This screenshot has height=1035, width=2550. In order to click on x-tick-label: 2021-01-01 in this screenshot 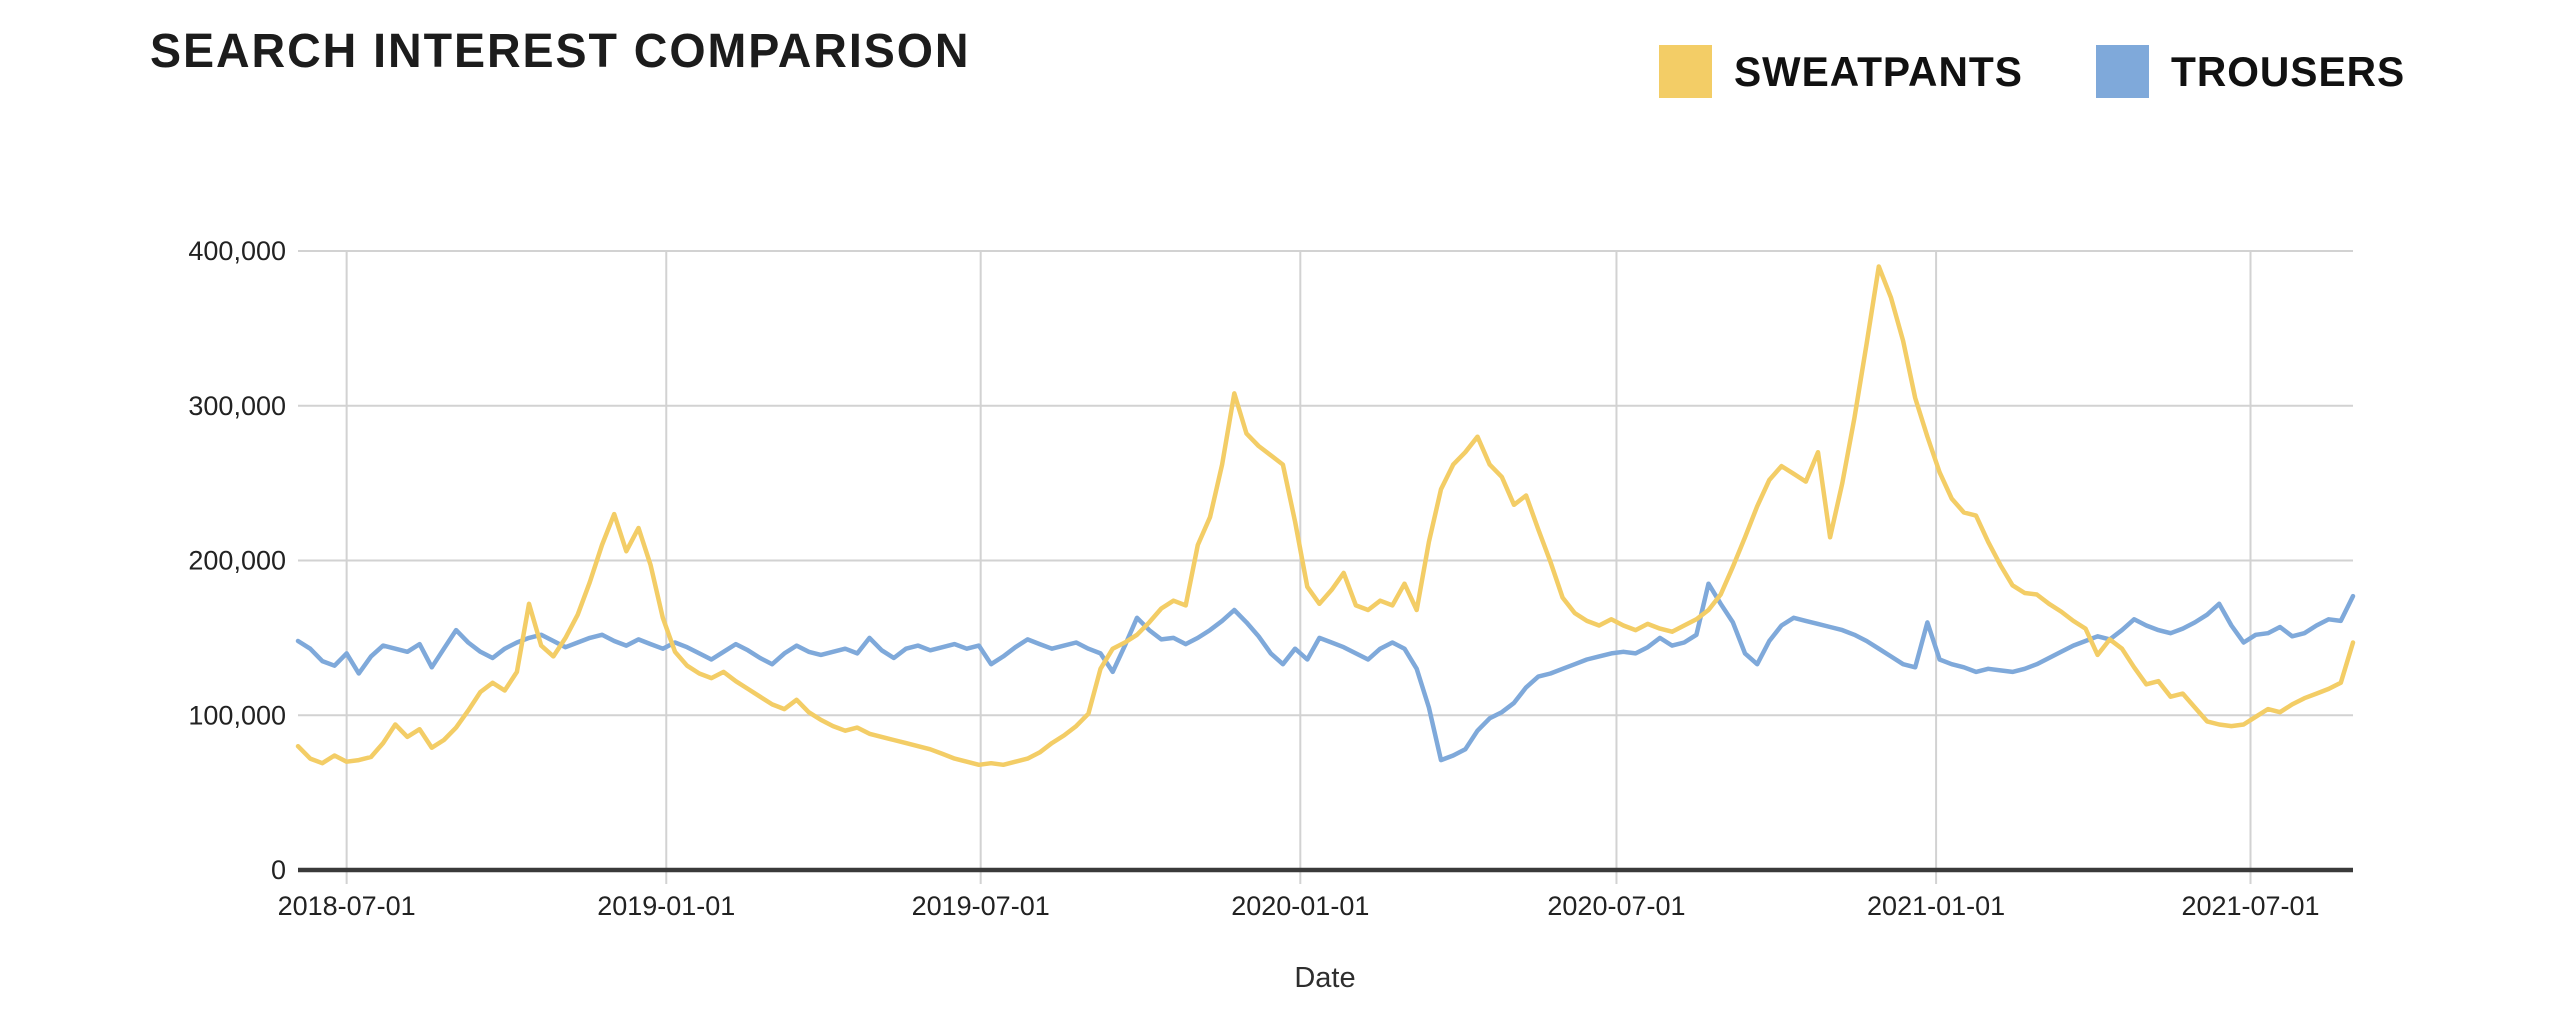, I will do `click(1936, 906)`.